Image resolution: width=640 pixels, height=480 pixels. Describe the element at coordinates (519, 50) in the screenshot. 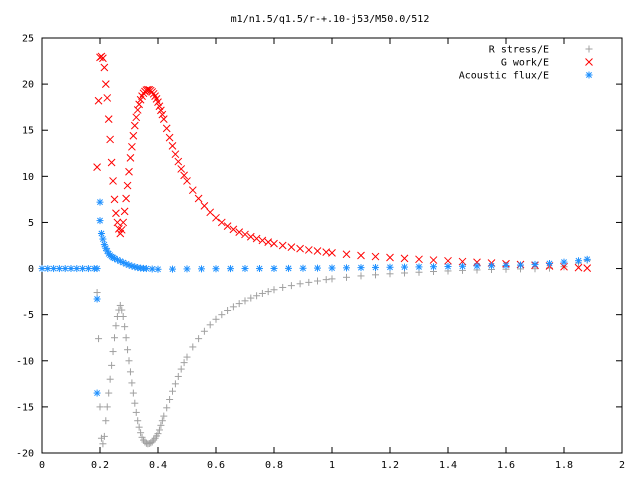

I see `legend-label: R stress/E` at that location.